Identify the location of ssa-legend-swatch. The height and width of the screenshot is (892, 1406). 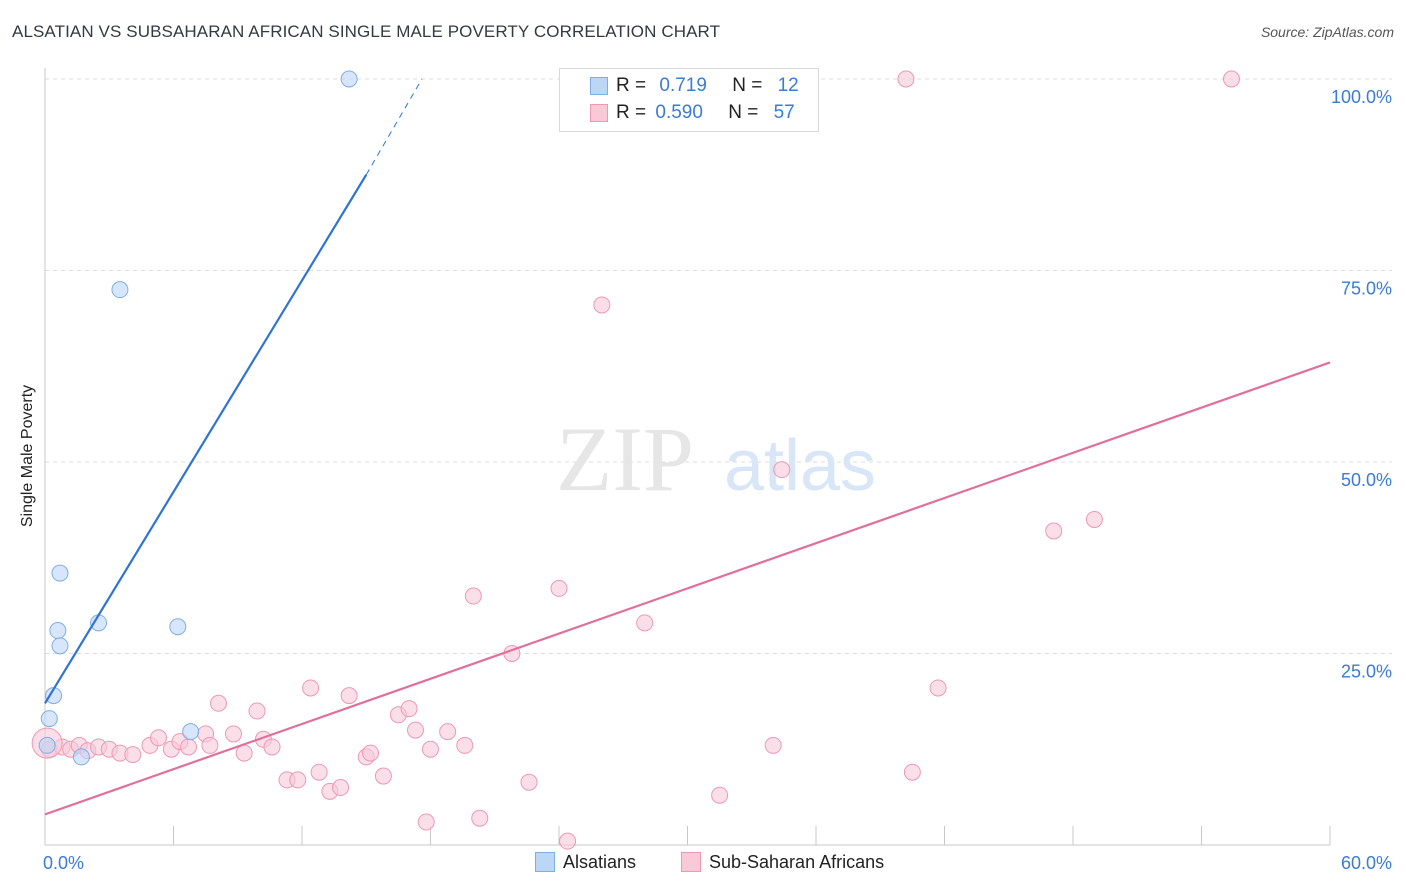
(691, 862).